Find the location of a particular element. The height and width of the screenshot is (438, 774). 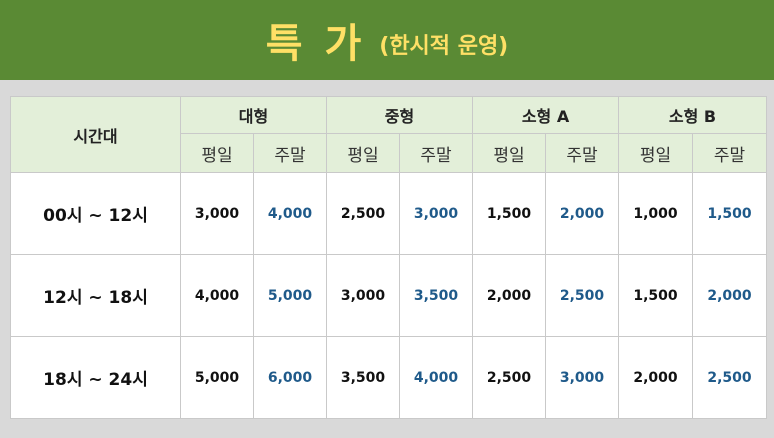

time-slot-label: 12시 ~ 18시 is located at coordinates (95, 295).